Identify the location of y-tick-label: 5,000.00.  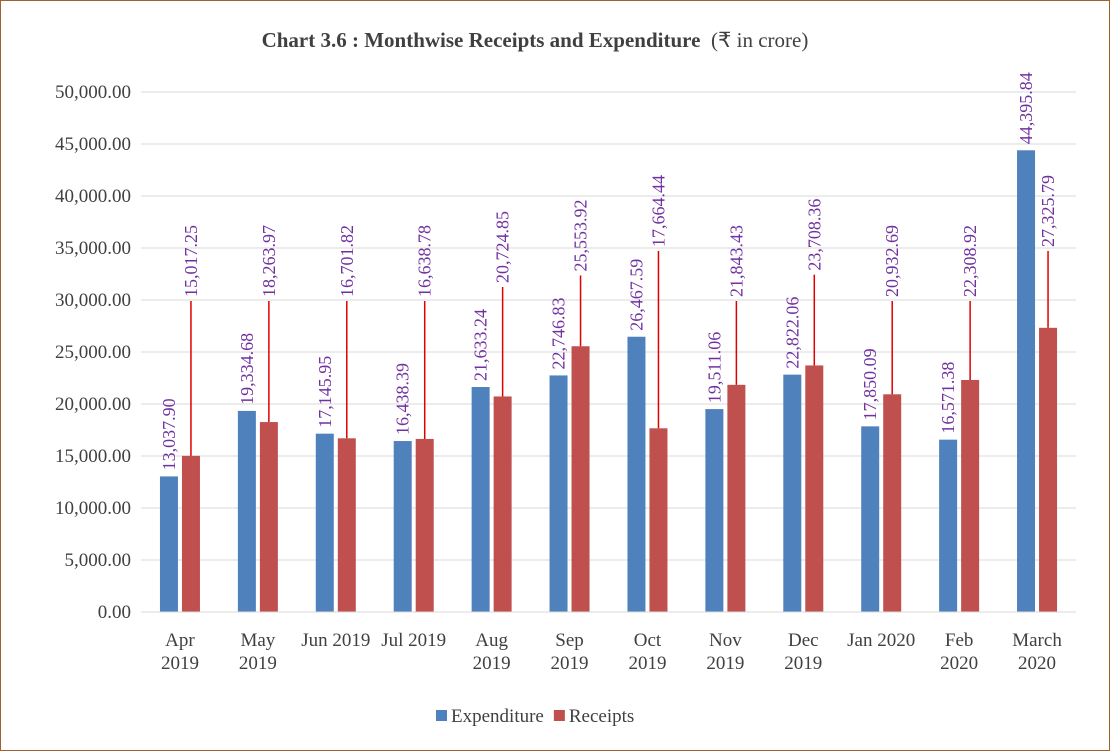
(98, 560).